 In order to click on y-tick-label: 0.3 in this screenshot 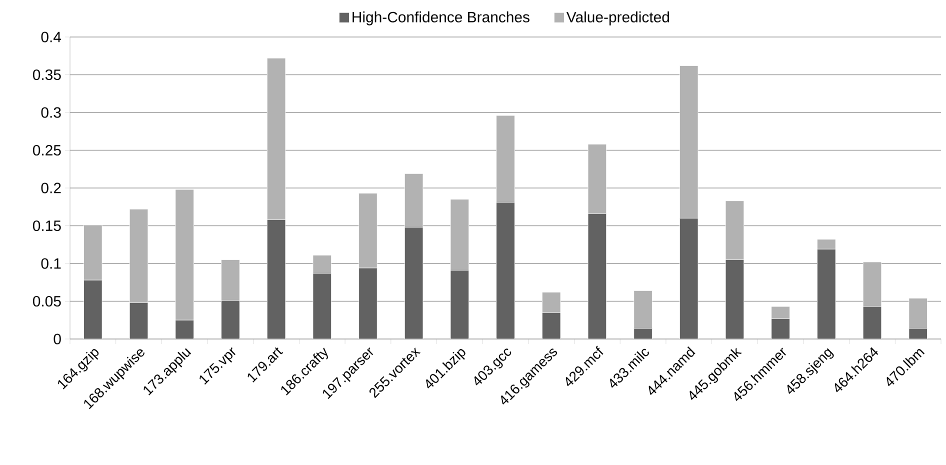, I will do `click(51, 112)`.